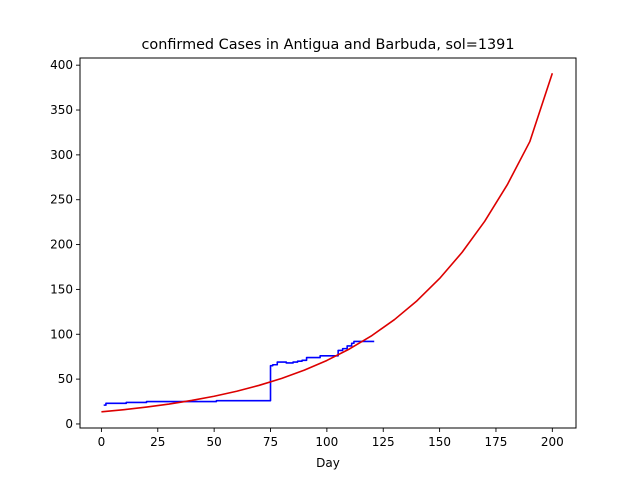  Describe the element at coordinates (102, 442) in the screenshot. I see `x-tick-label: 0` at that location.